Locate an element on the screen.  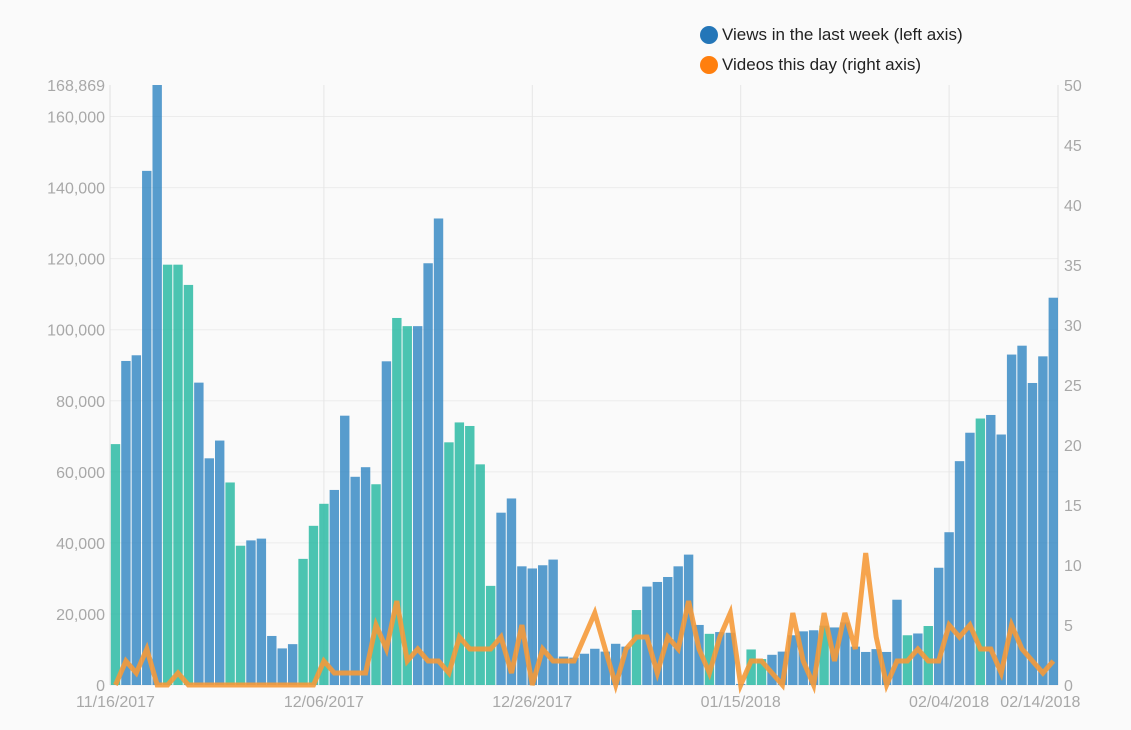
y-right-tick-label: 35 is located at coordinates (1073, 266).